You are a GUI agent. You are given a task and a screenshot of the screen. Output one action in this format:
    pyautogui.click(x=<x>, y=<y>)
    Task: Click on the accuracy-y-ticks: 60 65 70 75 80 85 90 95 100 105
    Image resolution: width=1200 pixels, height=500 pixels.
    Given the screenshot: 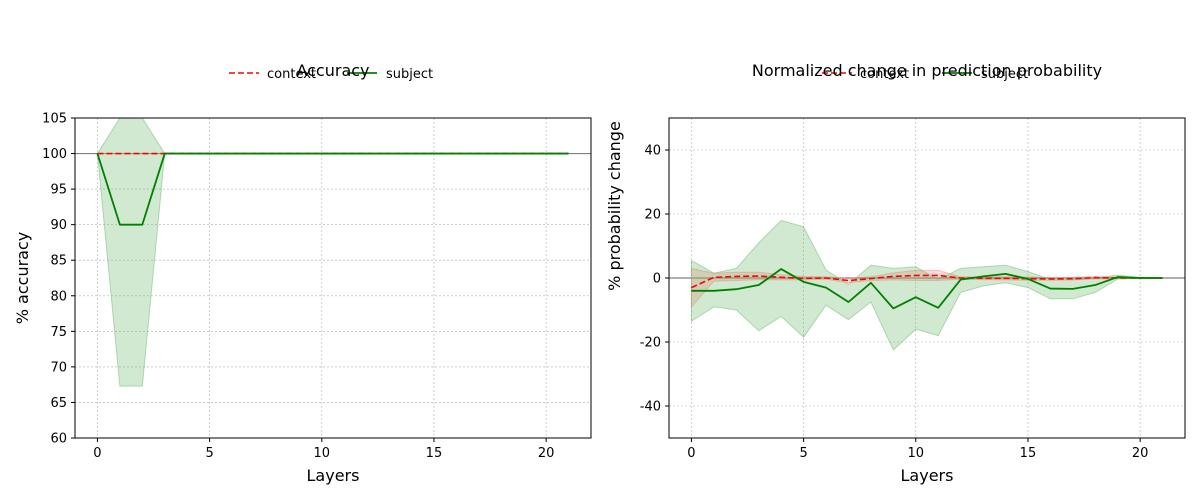 What is the action you would take?
    pyautogui.click(x=58, y=279)
    